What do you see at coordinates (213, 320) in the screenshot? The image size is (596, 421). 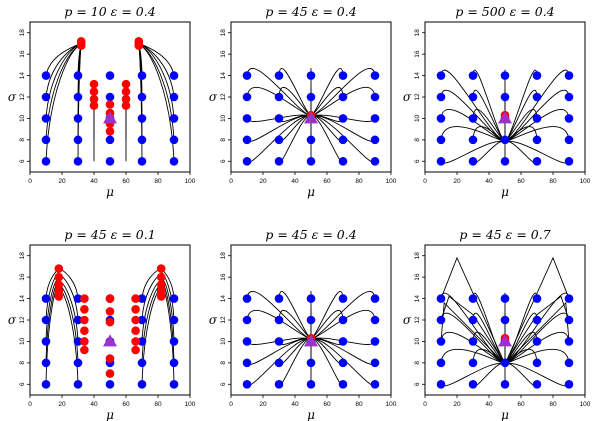 I see `y-axis-label: σ` at bounding box center [213, 320].